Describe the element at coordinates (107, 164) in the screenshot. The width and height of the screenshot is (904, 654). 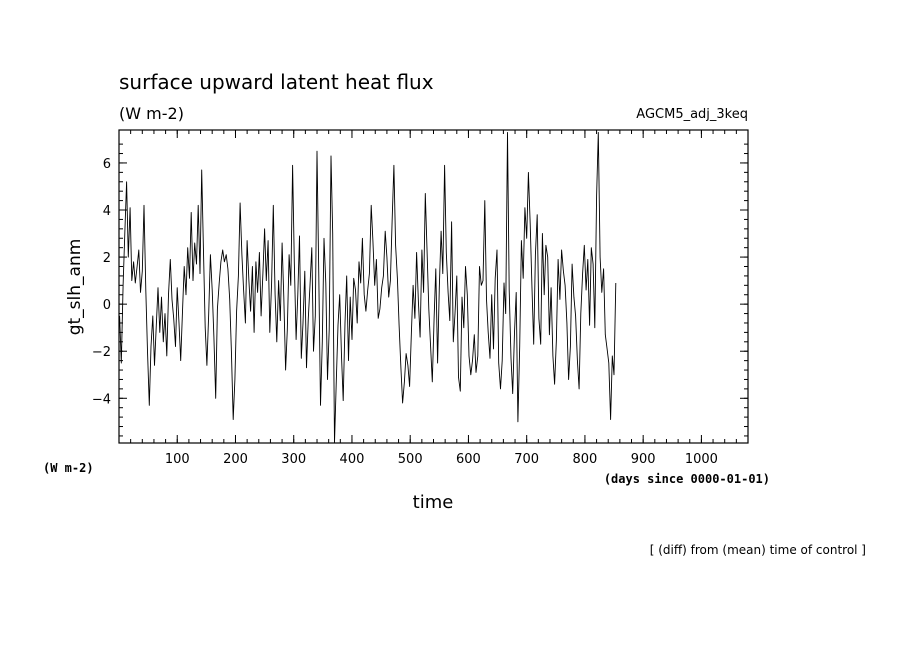
I see `y-tick-label: 6` at that location.